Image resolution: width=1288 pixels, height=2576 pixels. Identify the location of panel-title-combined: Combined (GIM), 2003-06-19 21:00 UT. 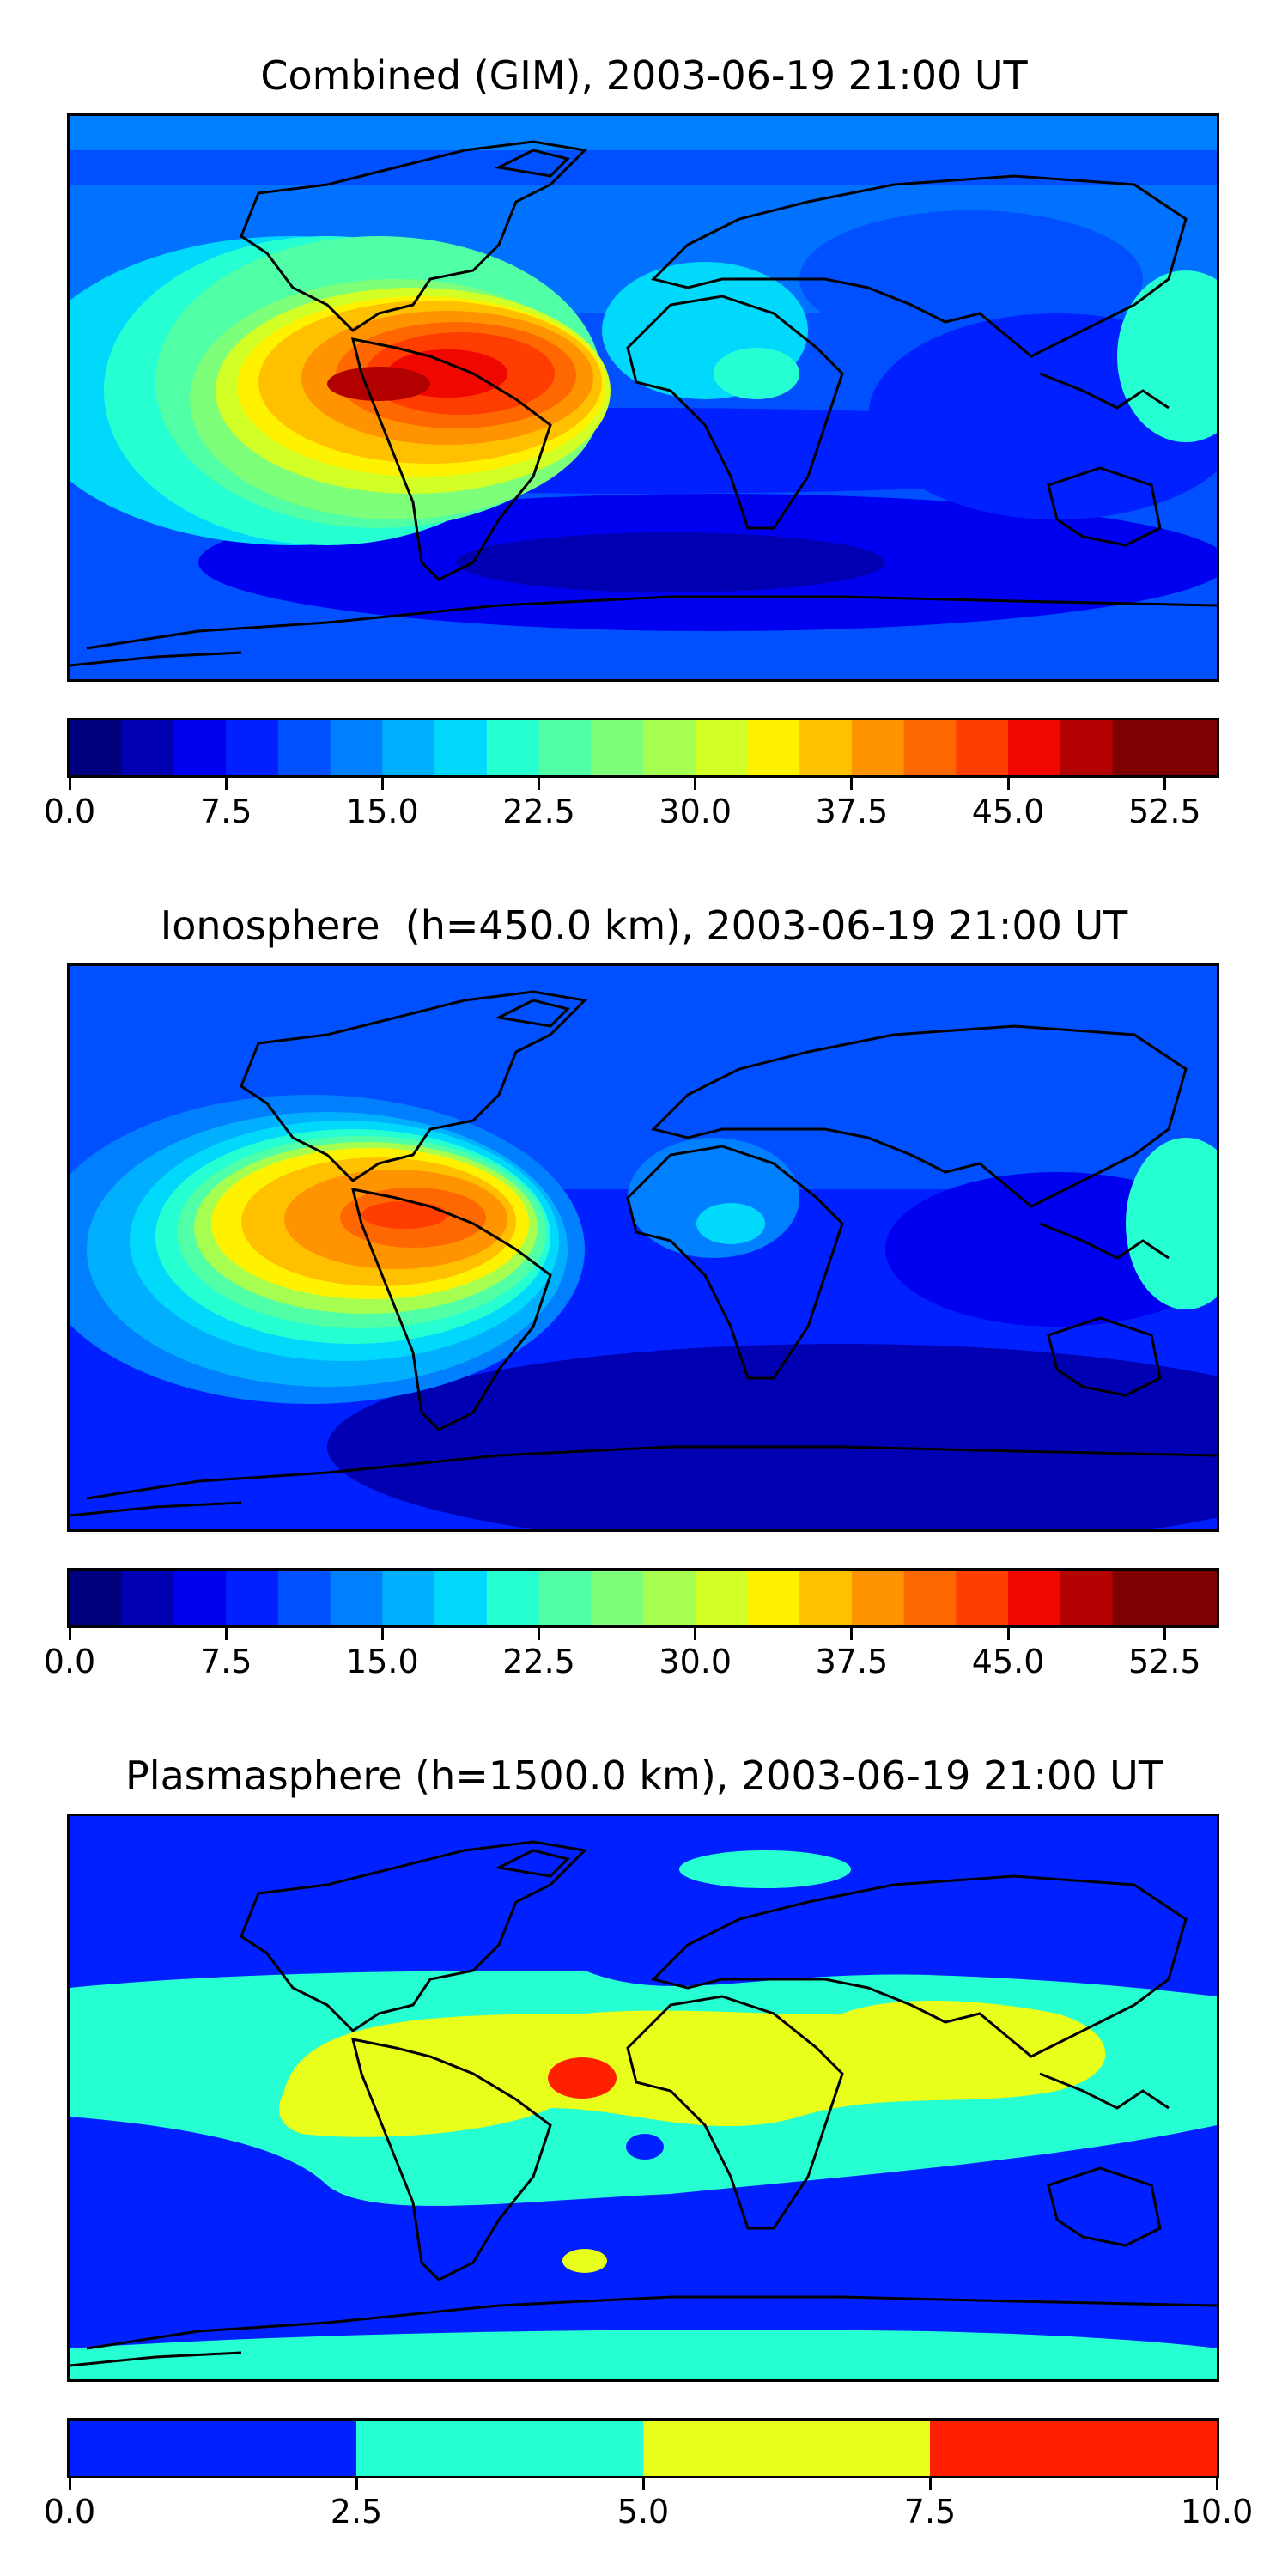
(644, 75).